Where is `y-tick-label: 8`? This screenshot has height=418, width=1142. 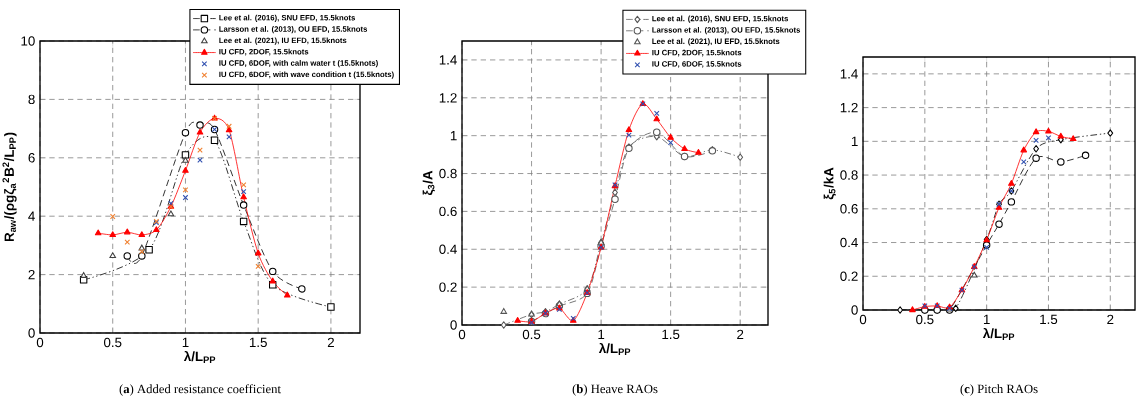
y-tick-label: 8 is located at coordinates (31, 99).